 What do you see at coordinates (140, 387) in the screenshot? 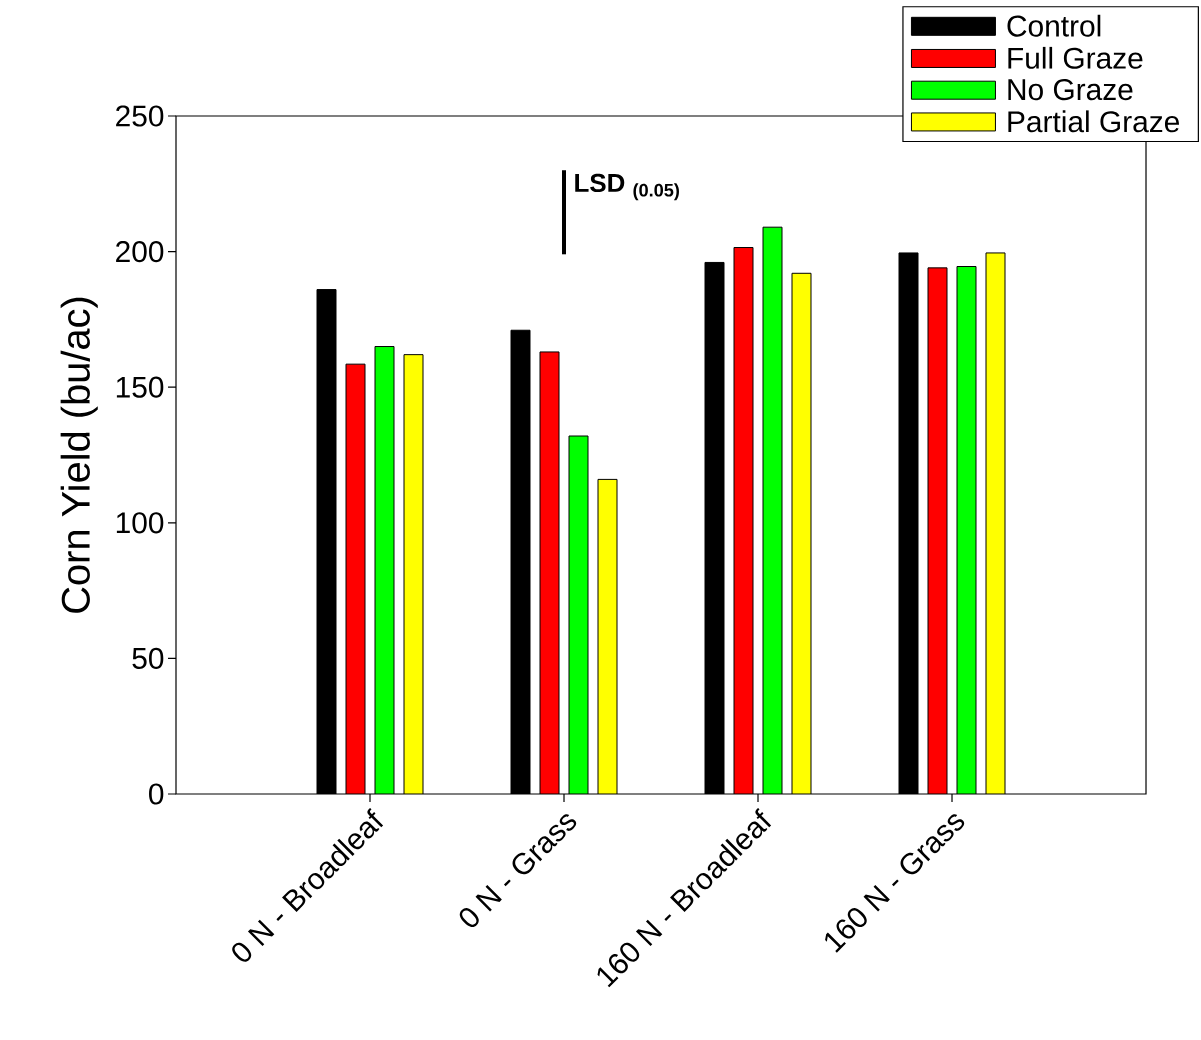
I see `y-tick-label: 150` at bounding box center [140, 387].